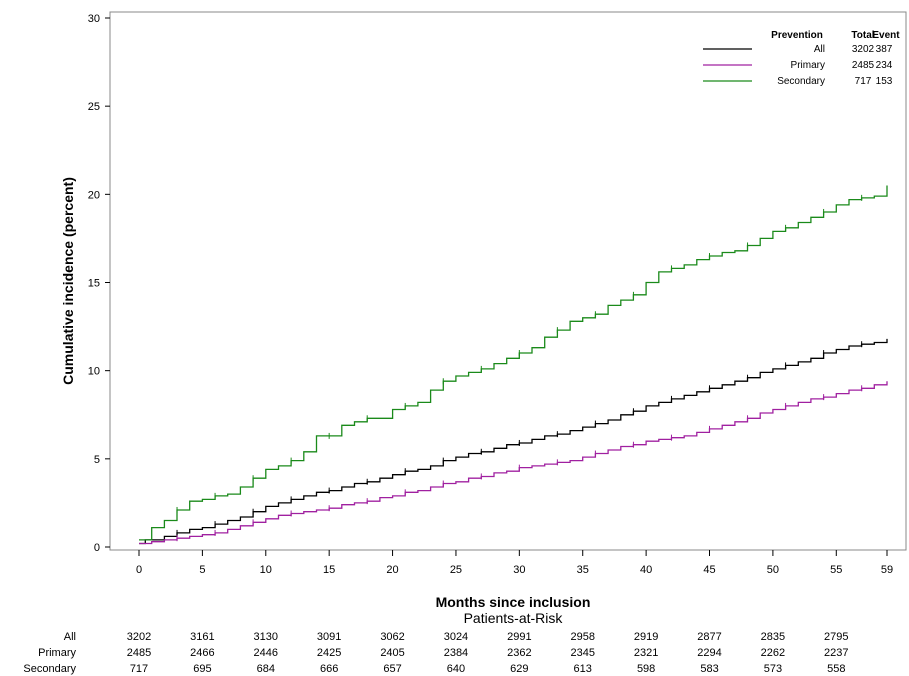 The width and height of the screenshot is (909, 676). What do you see at coordinates (94, 19) in the screenshot?
I see `y-tick-label: 30` at bounding box center [94, 19].